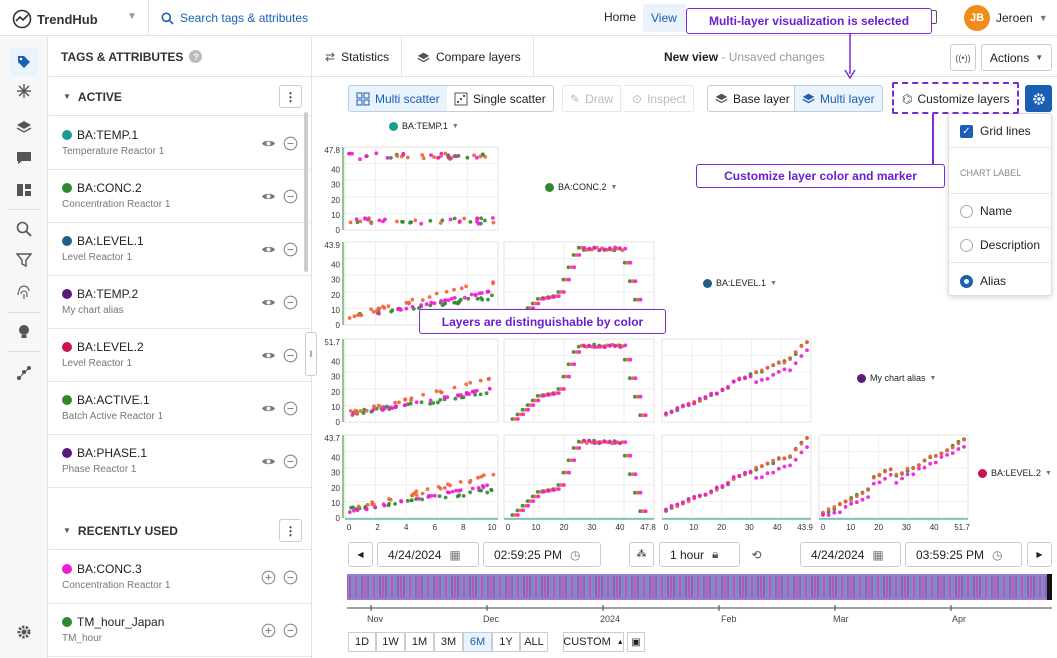 This screenshot has width=1057, height=658. I want to click on active-menu-button: ⋮, so click(290, 96).